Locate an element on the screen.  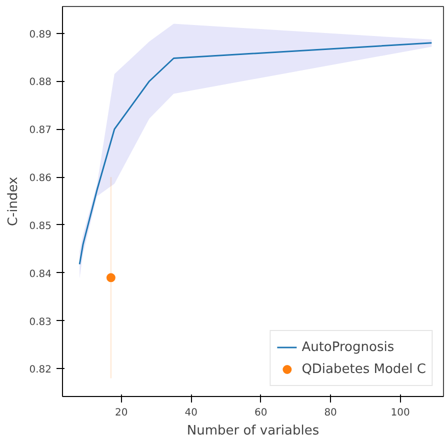
y-tick-label: 0.88 is located at coordinates (40, 82).